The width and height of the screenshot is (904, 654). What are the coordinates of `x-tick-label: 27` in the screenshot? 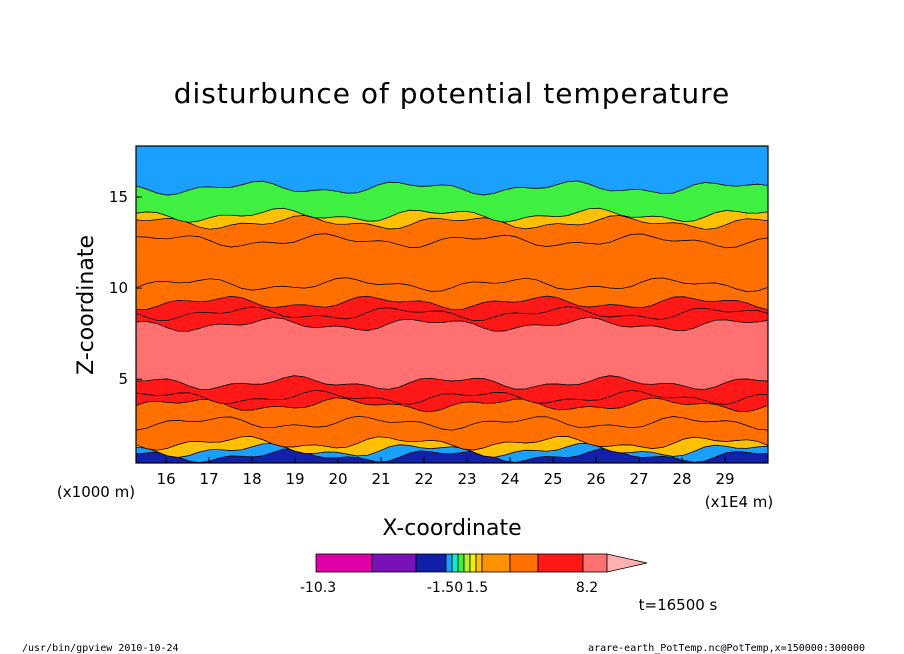 It's located at (638, 479).